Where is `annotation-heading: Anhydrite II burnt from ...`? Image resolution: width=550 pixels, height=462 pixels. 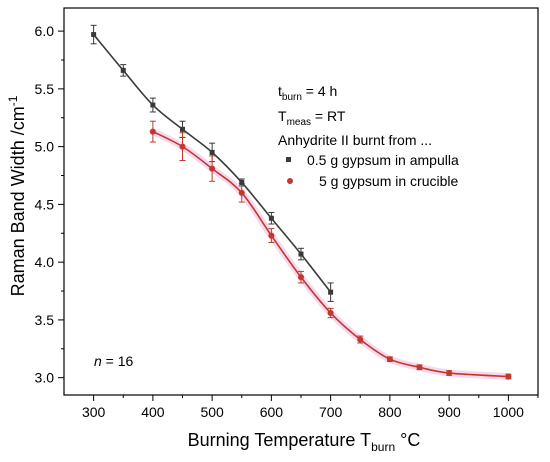 annotation-heading: Anhydrite II burnt from ... is located at coordinates (355, 140).